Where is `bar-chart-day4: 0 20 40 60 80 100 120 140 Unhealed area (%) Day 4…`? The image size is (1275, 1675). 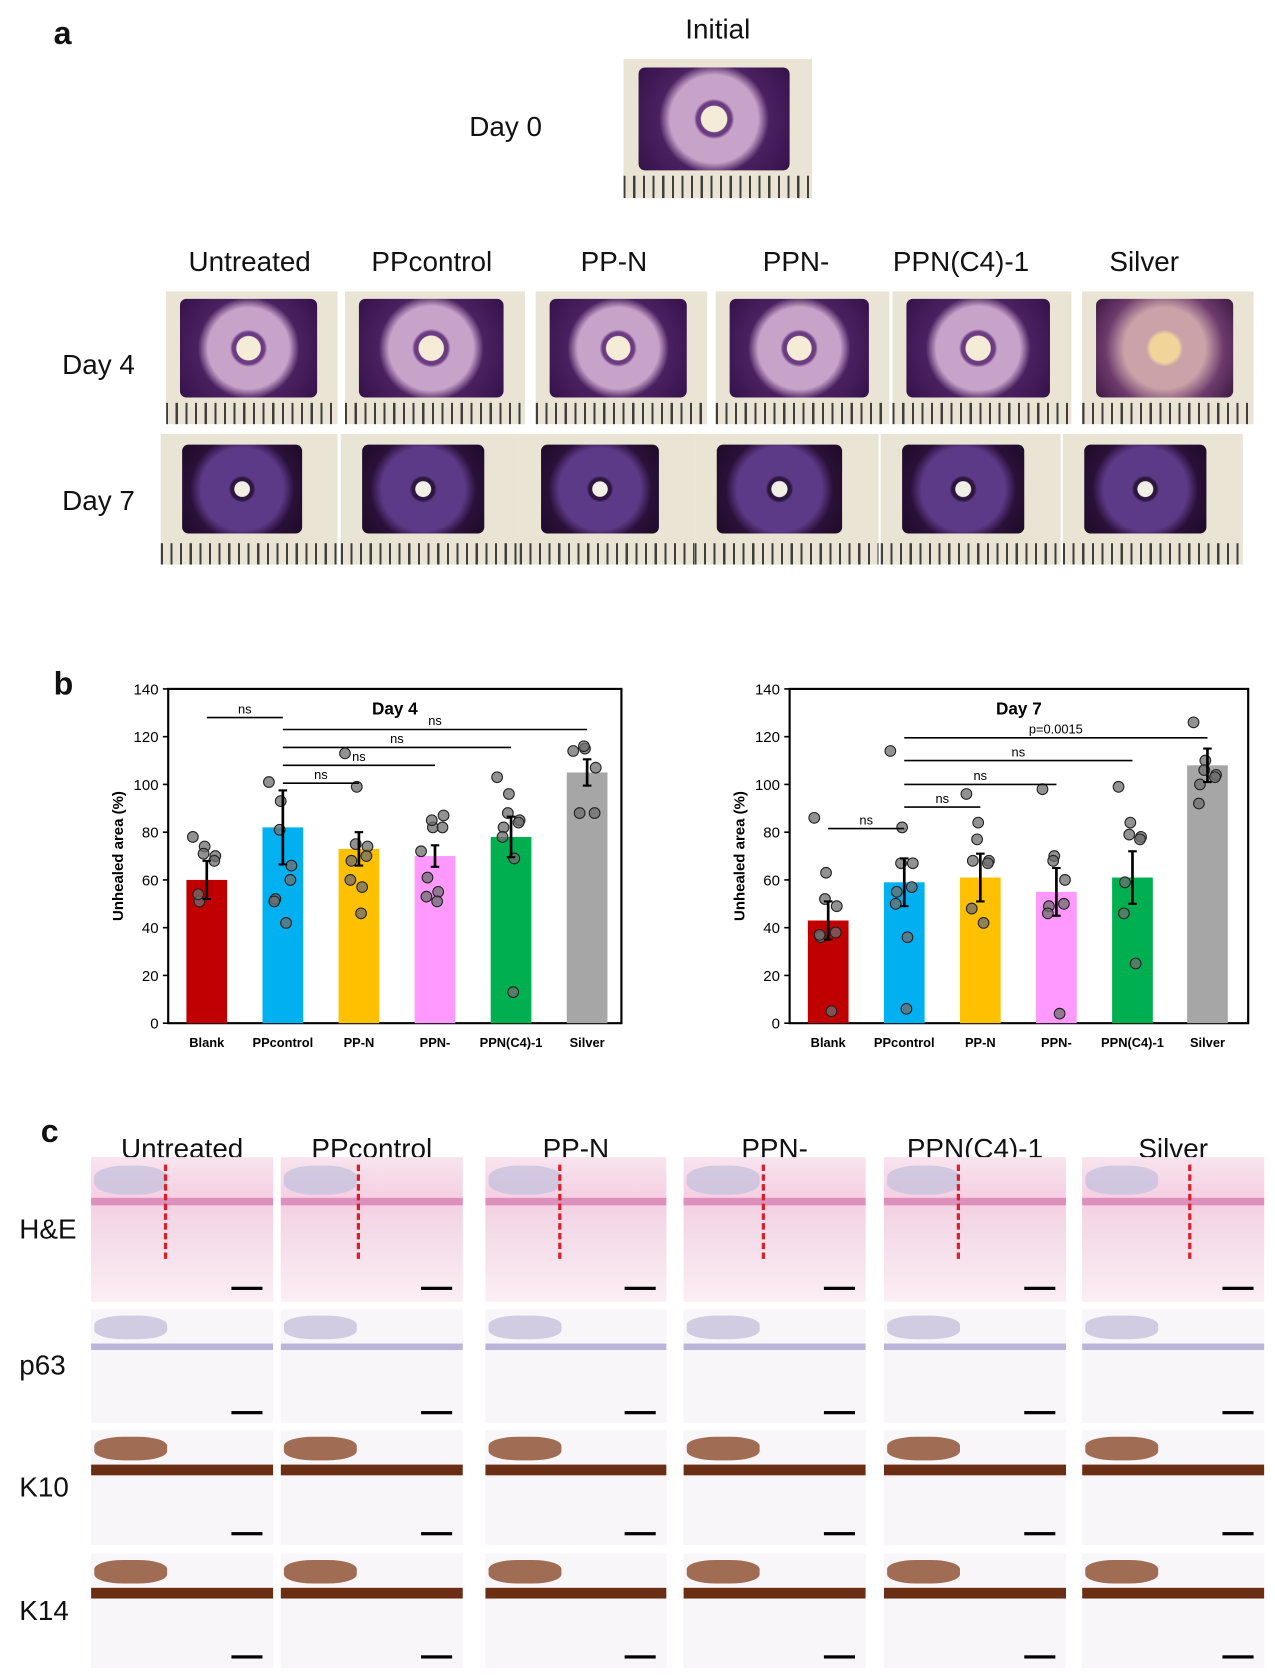 bar-chart-day4: 0 20 40 60 80 100 120 140 Unhealed area (%) Day 4… is located at coordinates (366, 865).